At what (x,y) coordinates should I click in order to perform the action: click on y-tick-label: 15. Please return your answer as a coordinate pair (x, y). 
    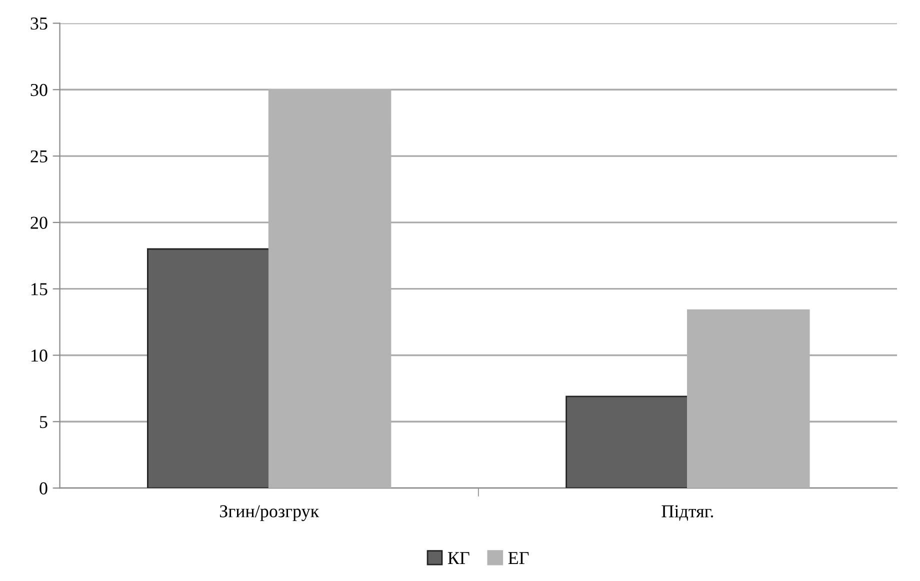
    Looking at the image, I should click on (40, 289).